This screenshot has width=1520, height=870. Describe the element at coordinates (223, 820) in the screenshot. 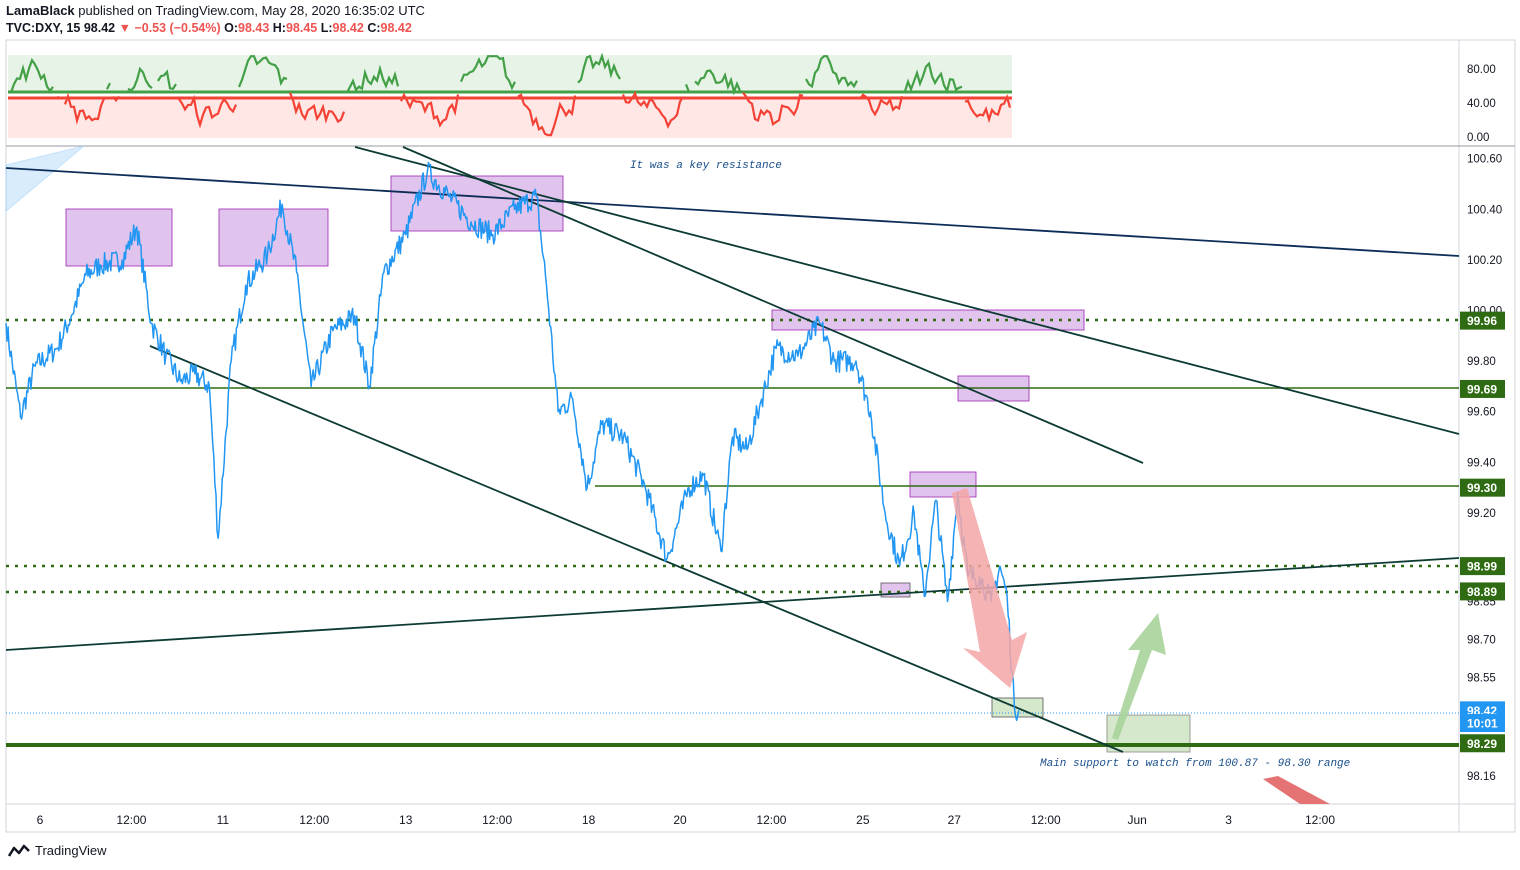

I see `time-tick-label: 11` at that location.